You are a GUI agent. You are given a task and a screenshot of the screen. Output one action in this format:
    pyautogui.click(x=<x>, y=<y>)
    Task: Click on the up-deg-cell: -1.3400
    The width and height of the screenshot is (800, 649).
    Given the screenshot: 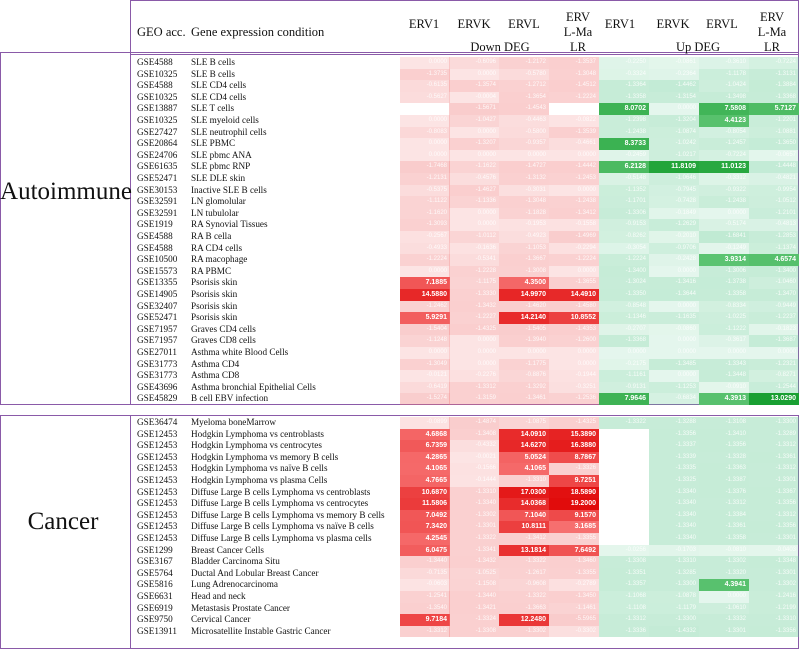 What is the action you would take?
    pyautogui.click(x=774, y=271)
    